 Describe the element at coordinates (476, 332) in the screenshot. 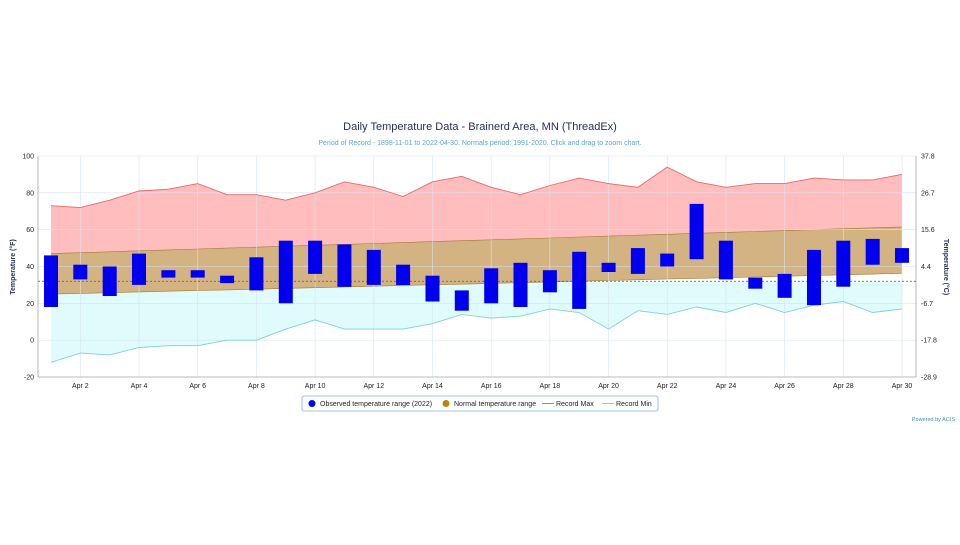

I see `record-min-line` at that location.